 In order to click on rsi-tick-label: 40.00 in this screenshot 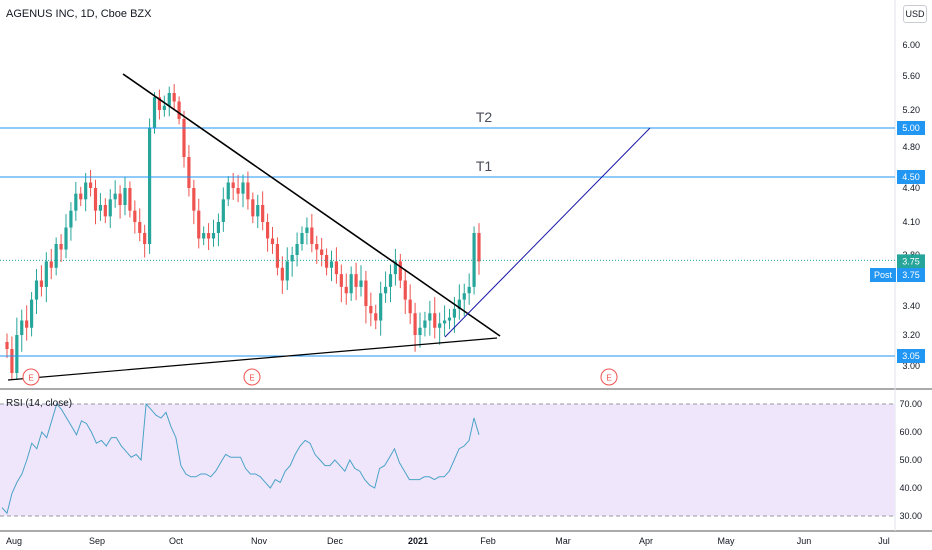, I will do `click(910, 488)`.